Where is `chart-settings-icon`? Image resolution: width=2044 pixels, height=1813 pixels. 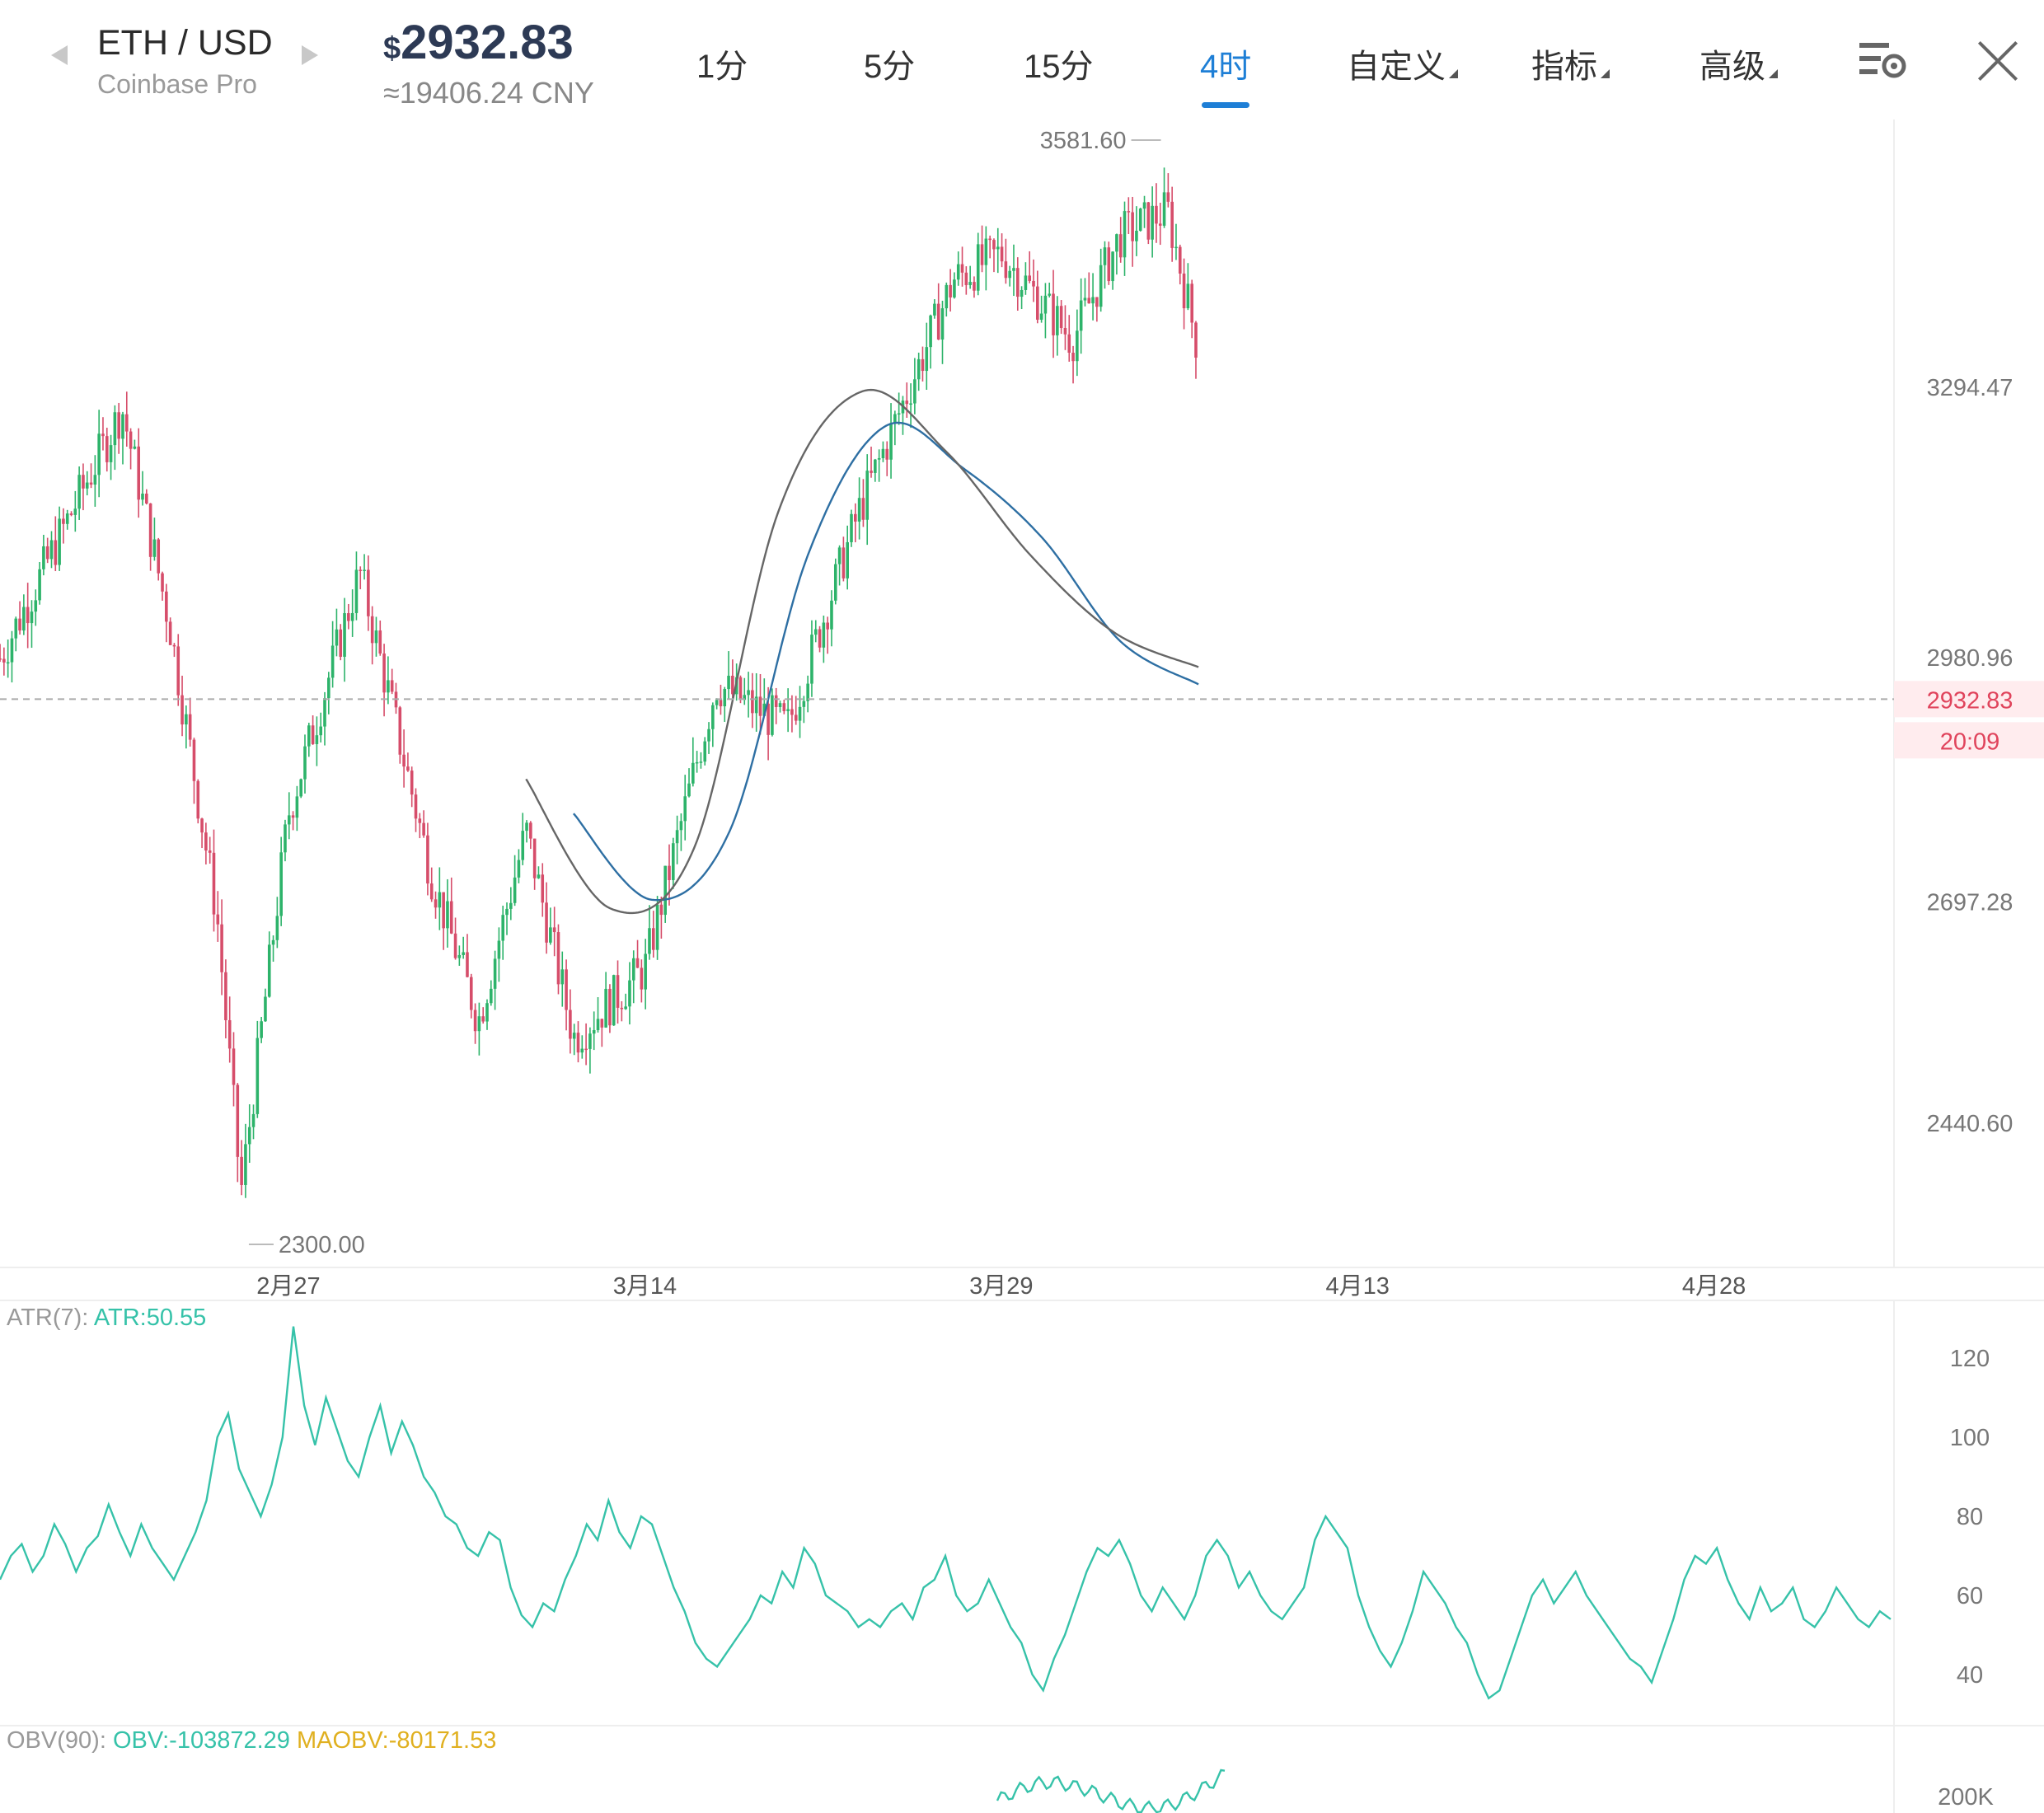
chart-settings-icon is located at coordinates (1882, 61).